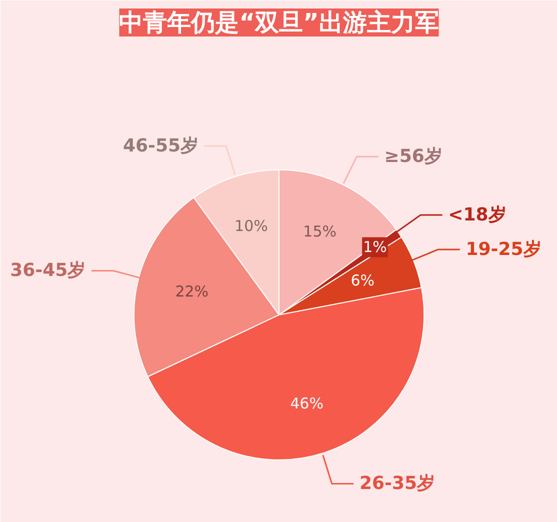 This screenshot has width=557, height=522. I want to click on slice-label: 26-35岁, so click(397, 483).